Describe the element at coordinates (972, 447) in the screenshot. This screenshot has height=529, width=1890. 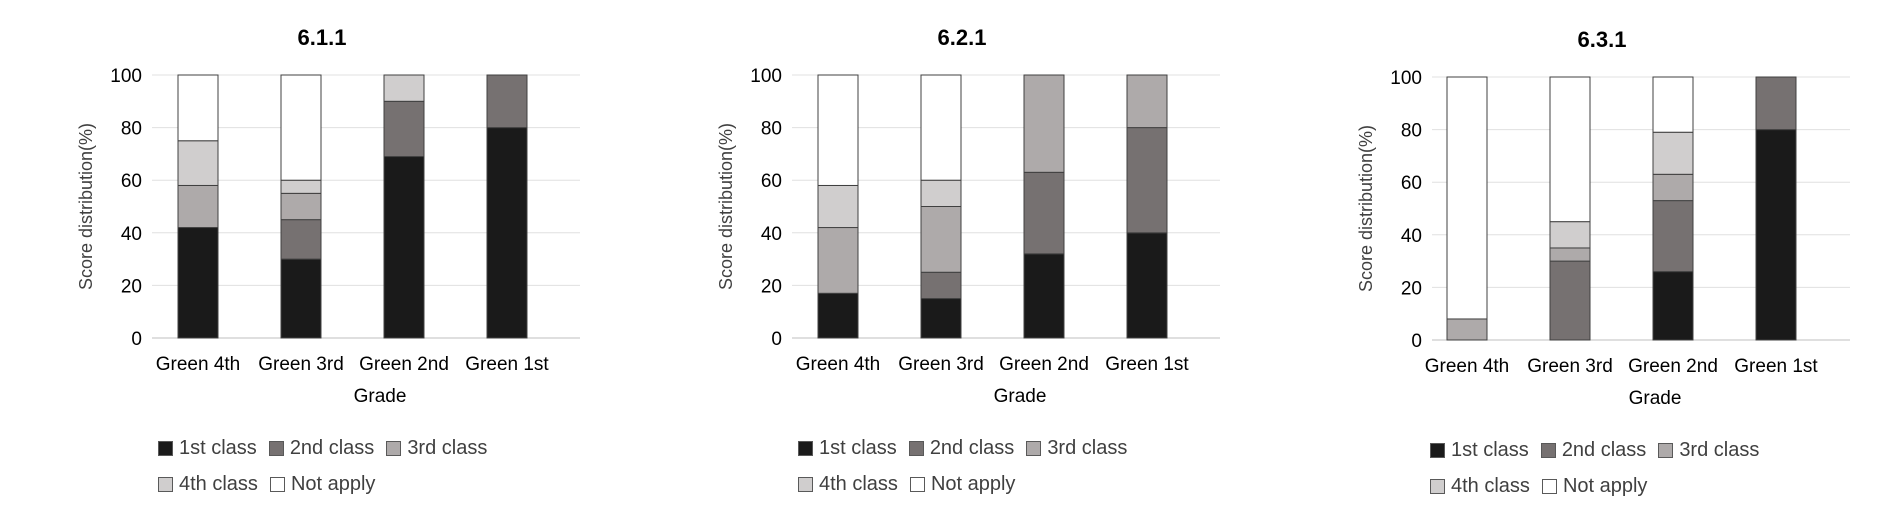
I see `legend-label: 2nd class` at that location.